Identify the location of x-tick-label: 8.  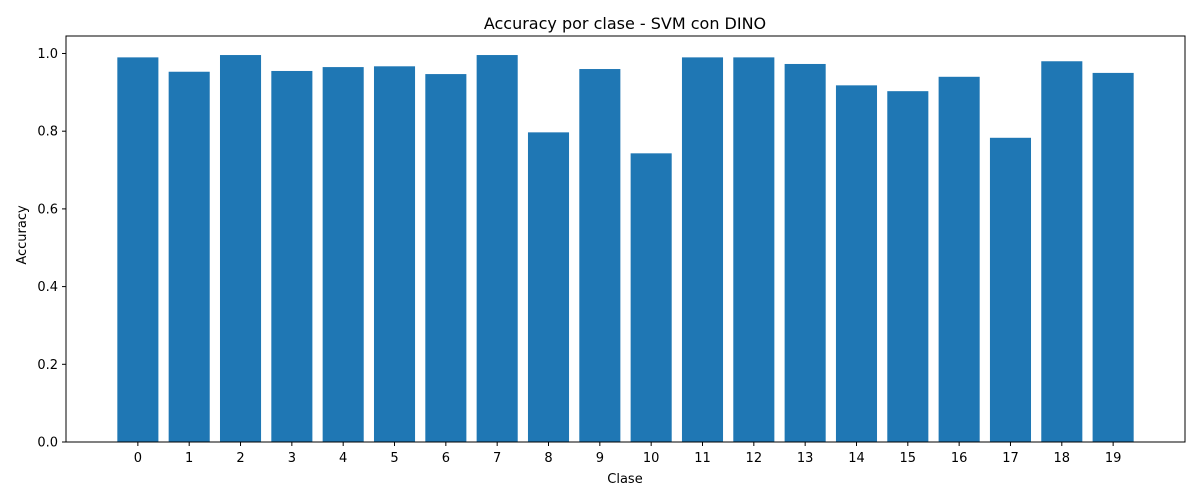
(548, 458).